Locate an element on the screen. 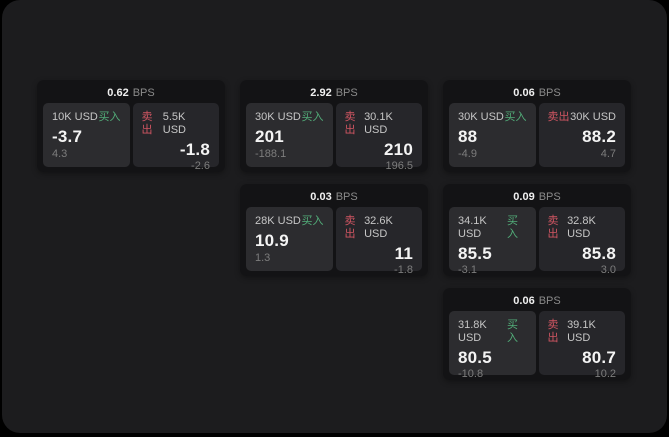  buy-meta: 28K USD 买入 is located at coordinates (289, 221).